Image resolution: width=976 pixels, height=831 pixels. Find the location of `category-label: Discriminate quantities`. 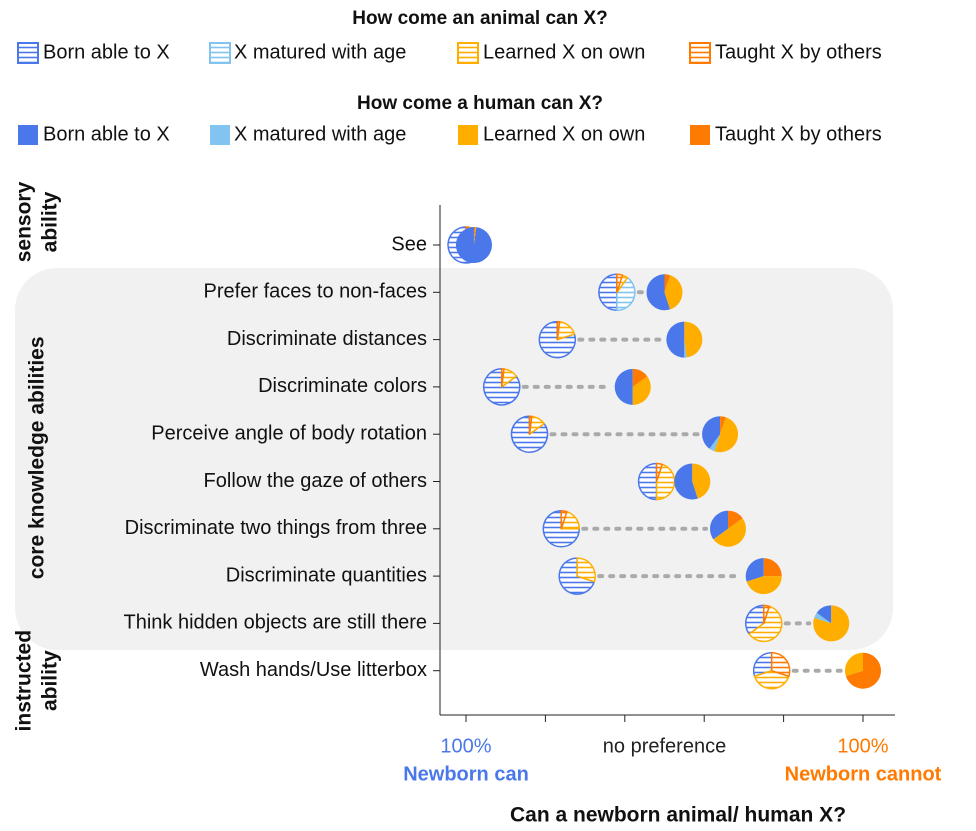

category-label: Discriminate quantities is located at coordinates (326, 575).